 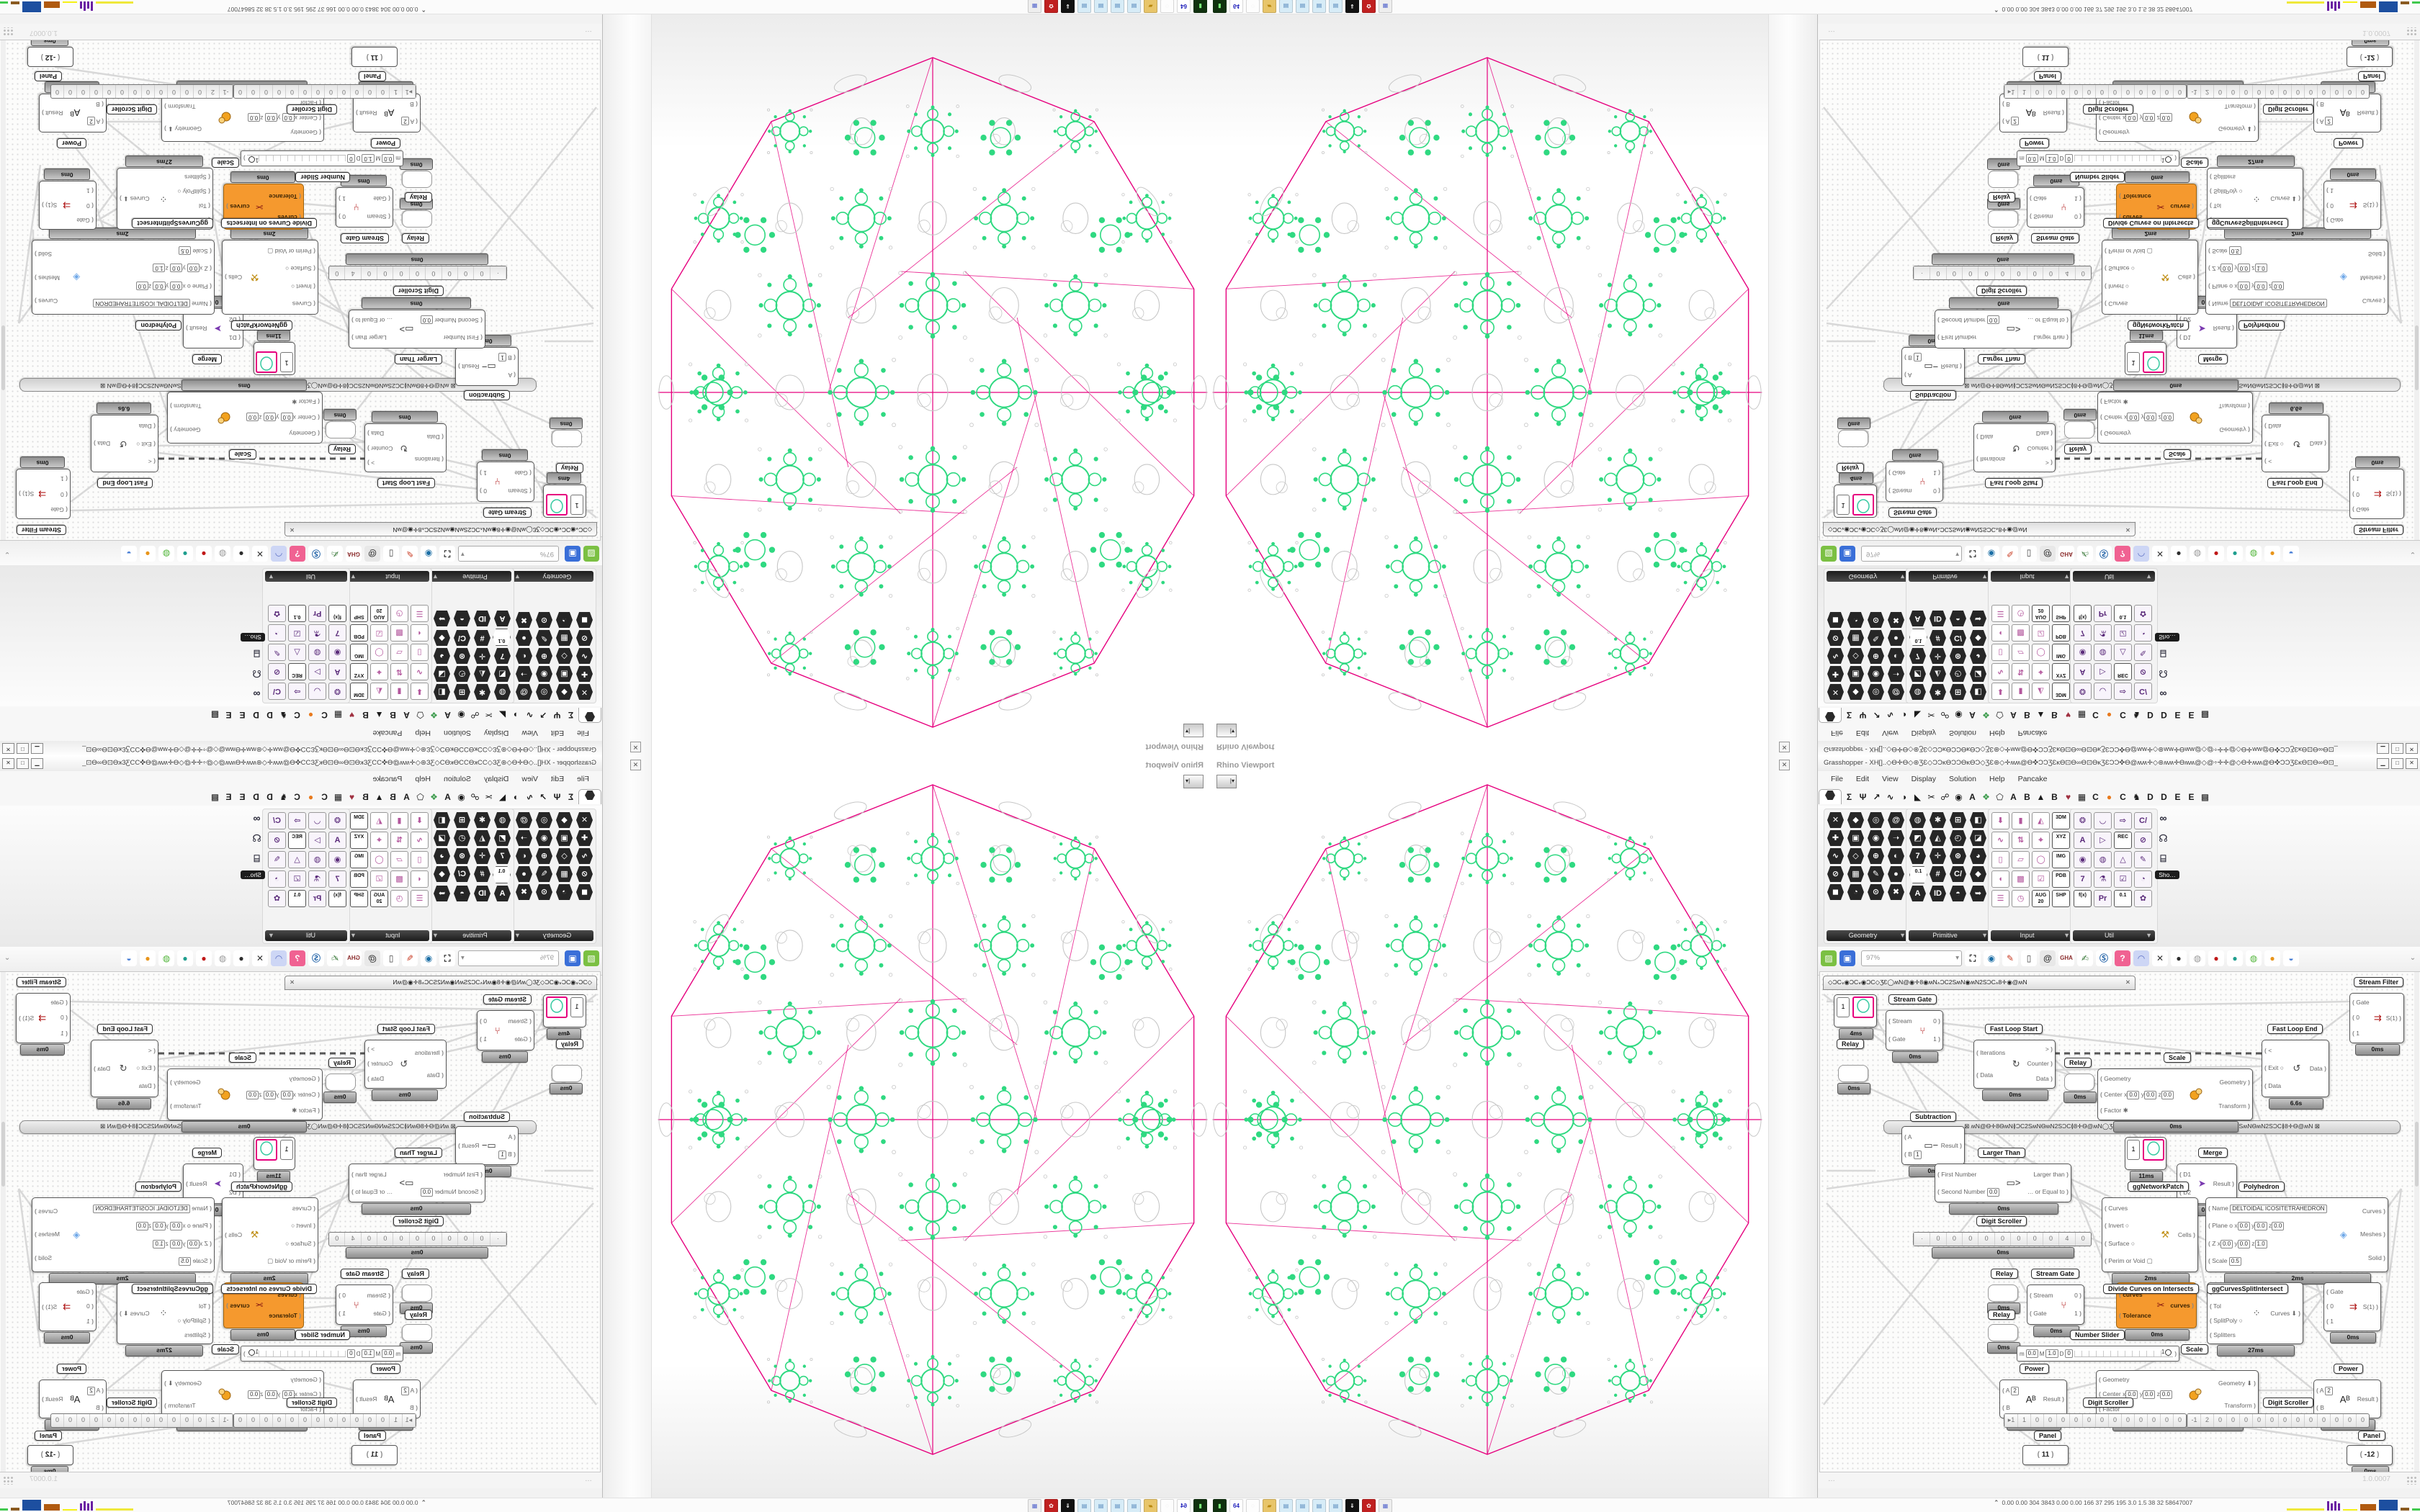 I want to click on tab-plugin-d1: D, so click(x=2150, y=715).